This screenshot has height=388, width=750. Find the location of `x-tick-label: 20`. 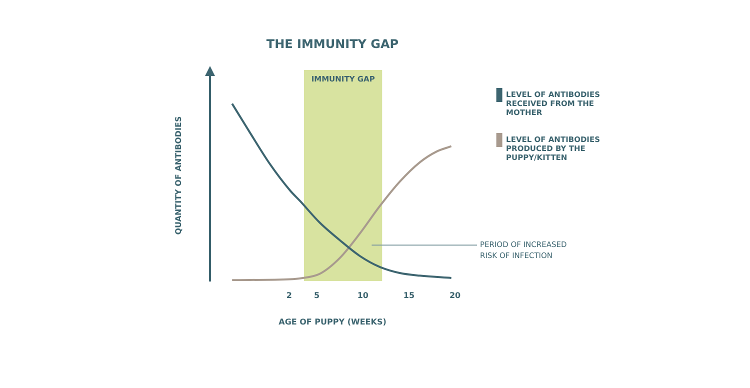

x-tick-label: 20 is located at coordinates (455, 295).